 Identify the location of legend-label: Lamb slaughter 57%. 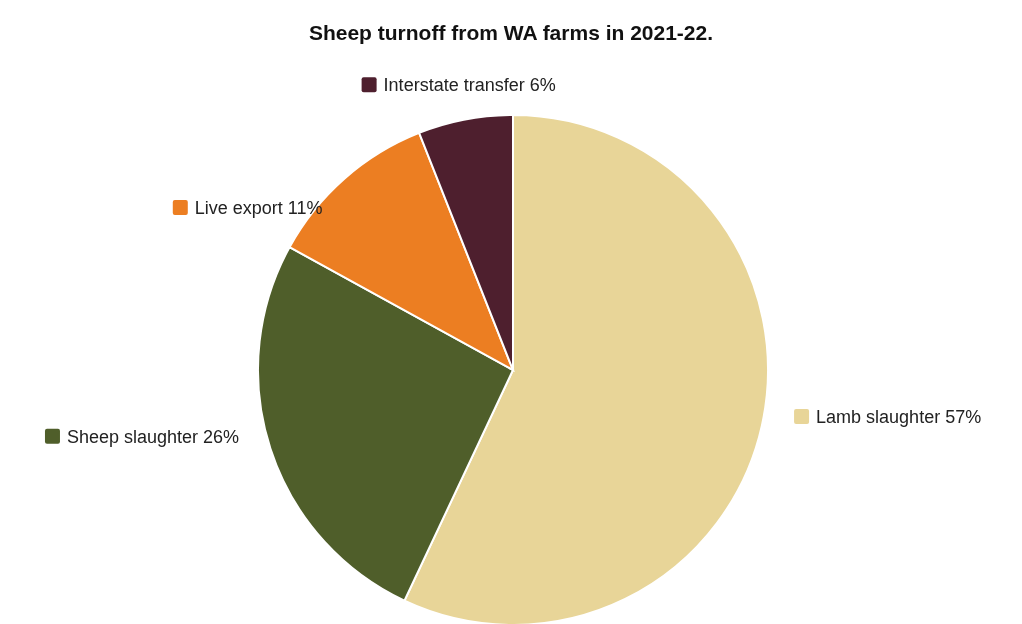
(899, 417).